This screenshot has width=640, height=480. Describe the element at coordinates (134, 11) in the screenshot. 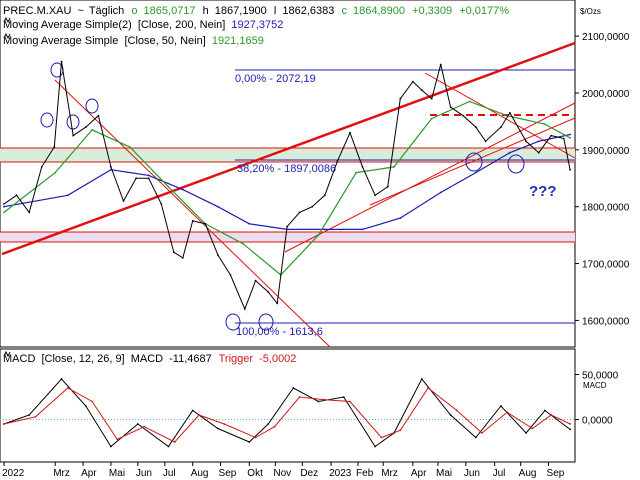

I see `header-o-label: o` at that location.